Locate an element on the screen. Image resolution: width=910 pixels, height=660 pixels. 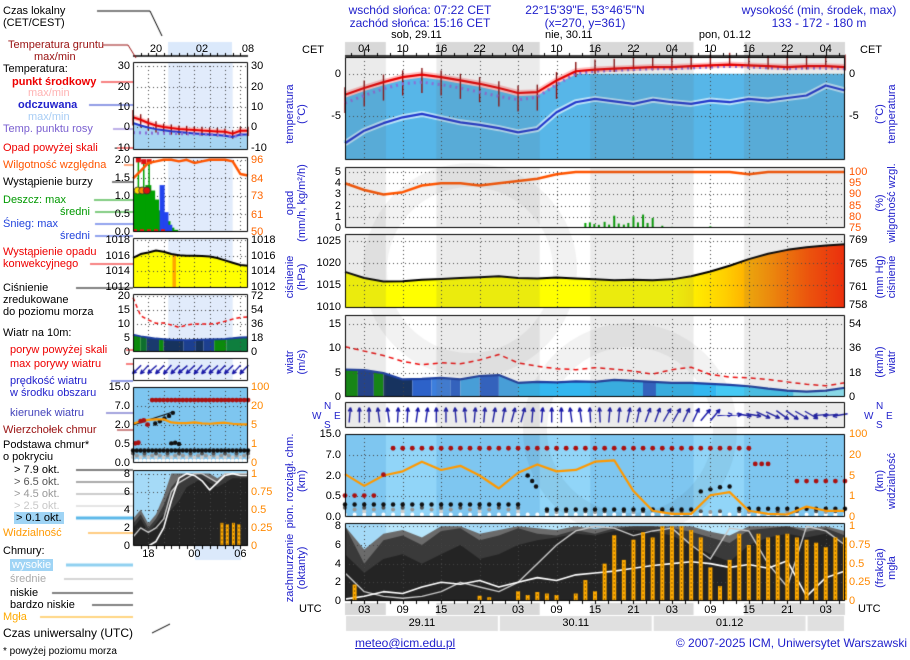
axis-tick-precip-left: 1 is located at coordinates (337, 216).